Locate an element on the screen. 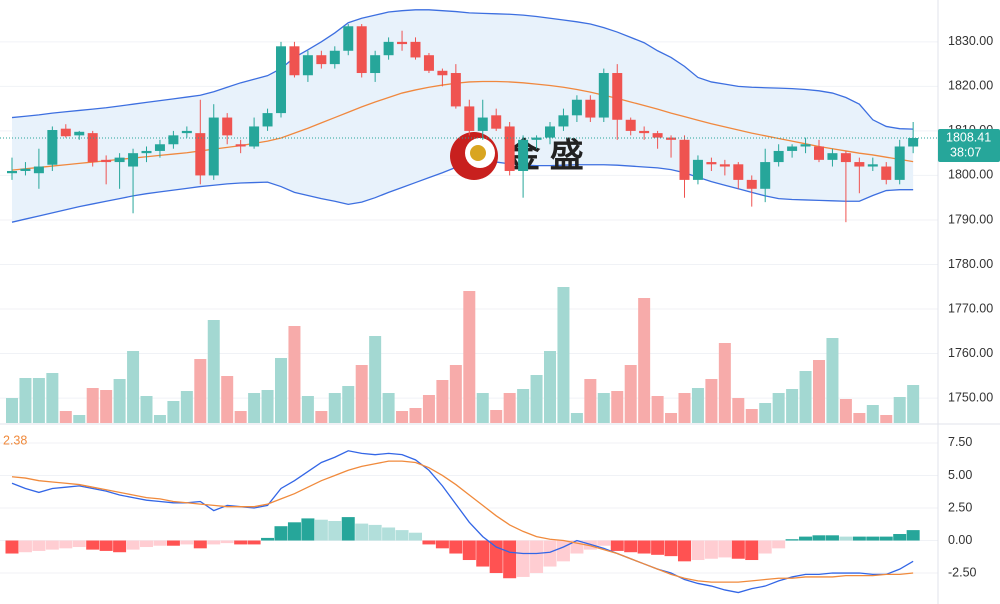 This screenshot has height=604, width=1000. y-tick-label: -2.50 is located at coordinates (962, 572).